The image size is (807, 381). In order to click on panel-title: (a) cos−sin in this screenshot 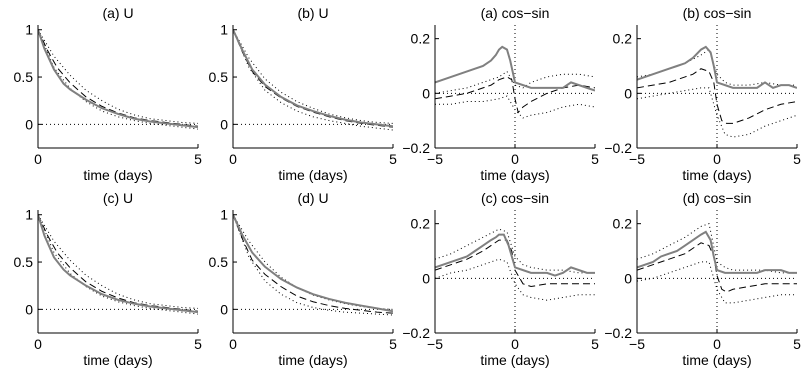, I will do `click(515, 13)`.